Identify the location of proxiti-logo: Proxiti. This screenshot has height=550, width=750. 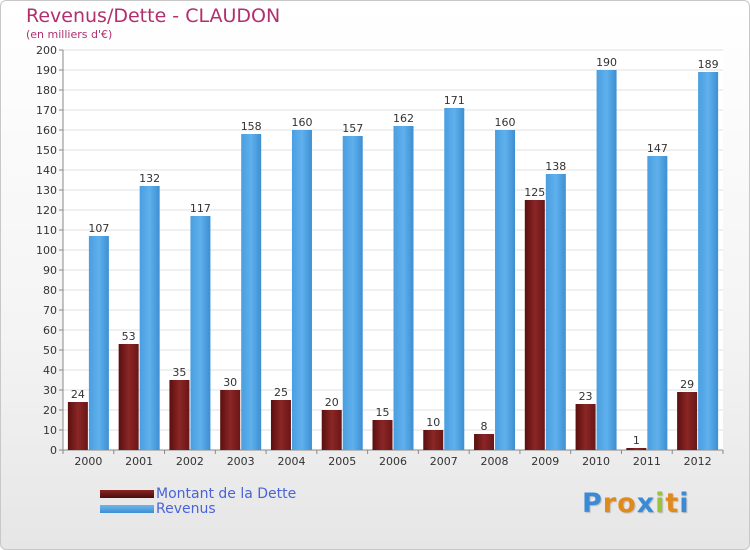
(636, 503).